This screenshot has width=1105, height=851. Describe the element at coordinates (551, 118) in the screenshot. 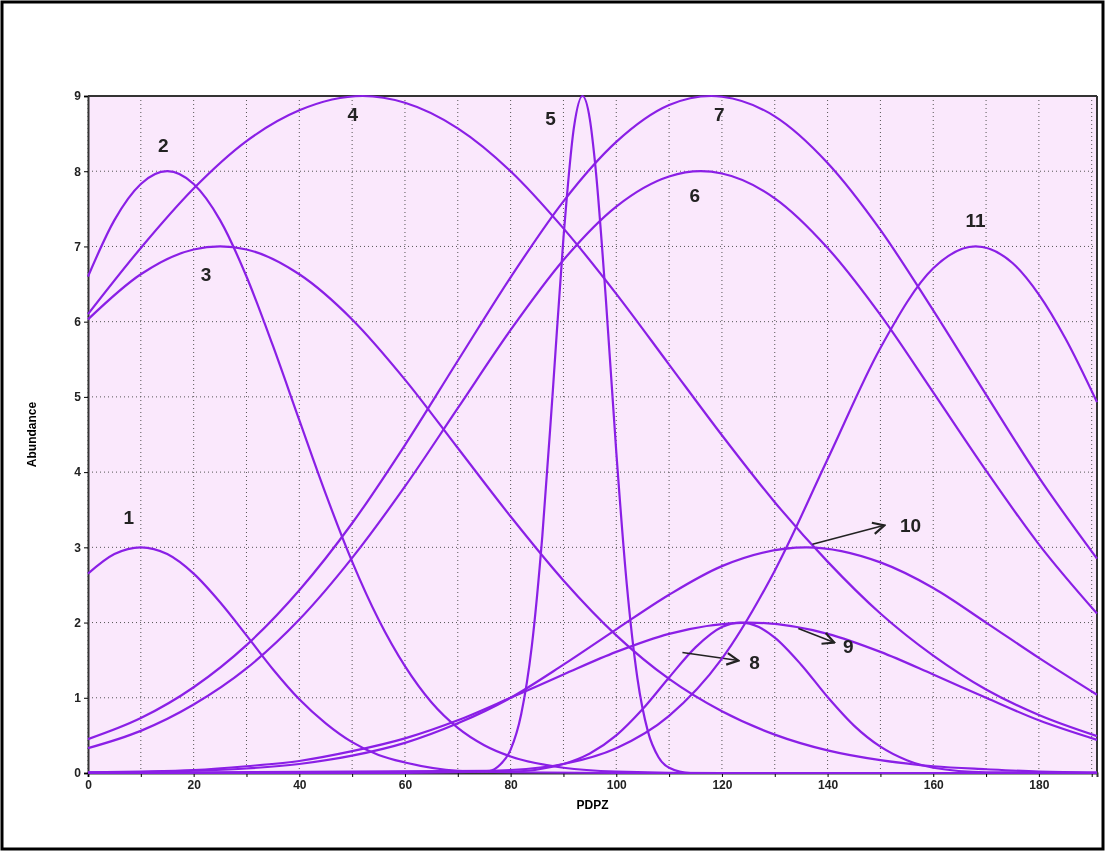

I see `series-label: 5` at that location.